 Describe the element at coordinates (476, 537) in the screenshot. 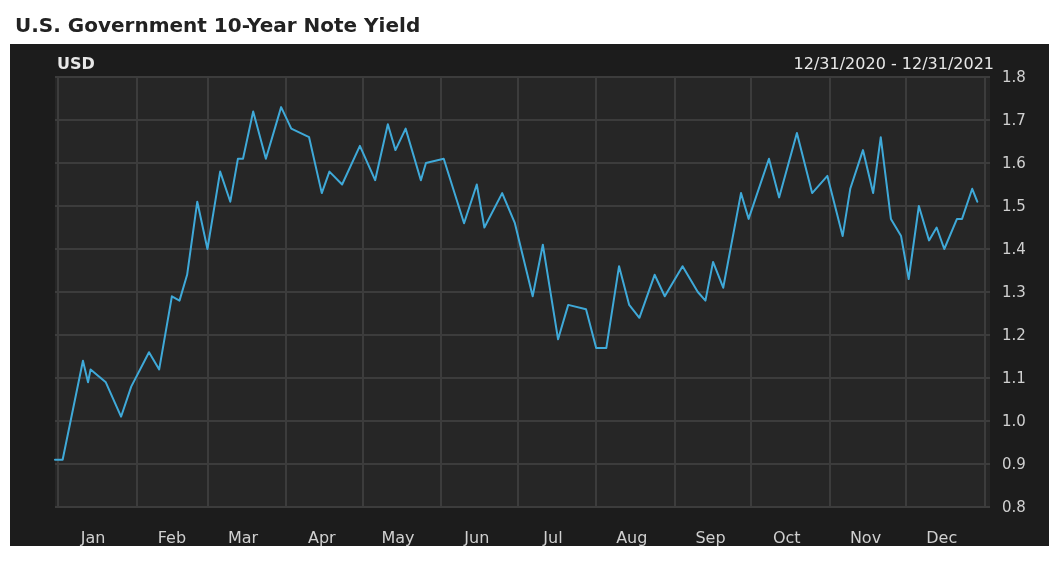

I see `x-tick-label: Jun` at that location.